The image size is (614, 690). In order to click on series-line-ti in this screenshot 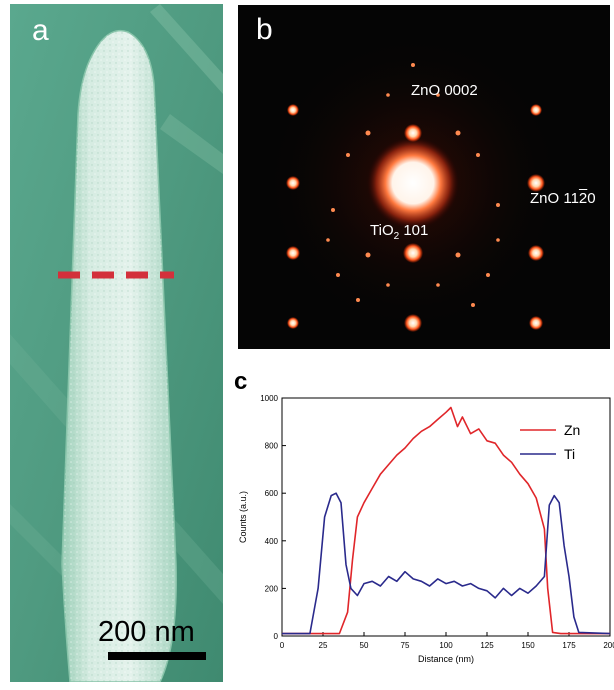, I will do `click(446, 563)`.